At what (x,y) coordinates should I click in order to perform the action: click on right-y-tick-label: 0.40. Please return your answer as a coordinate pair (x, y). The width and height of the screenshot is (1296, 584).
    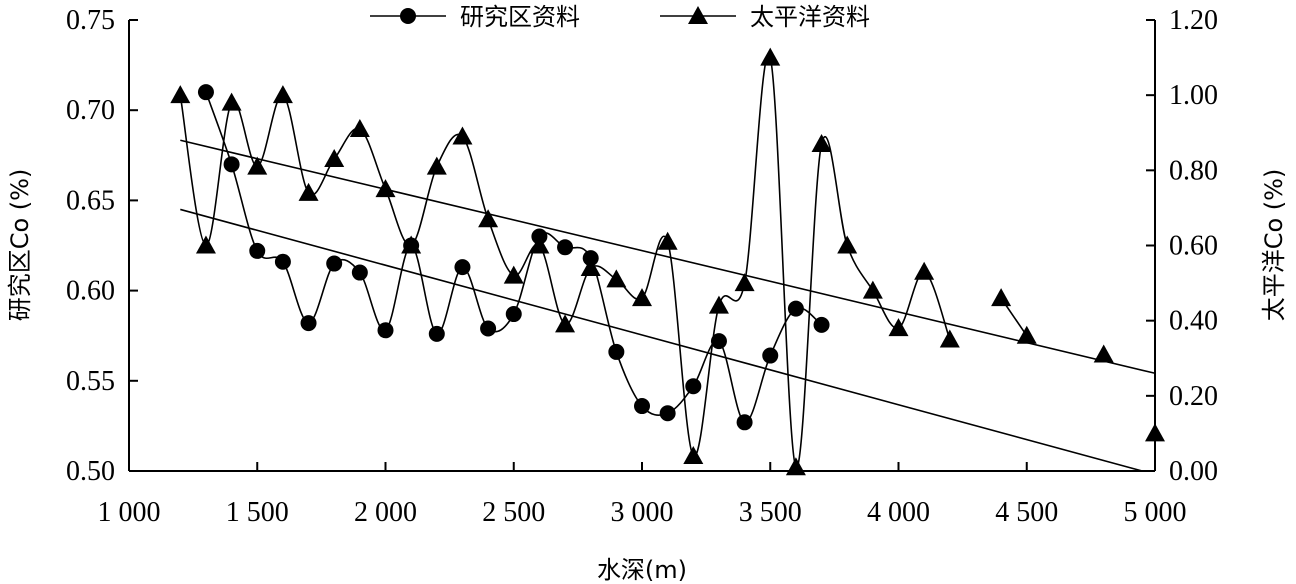
    Looking at the image, I should click on (1193, 321).